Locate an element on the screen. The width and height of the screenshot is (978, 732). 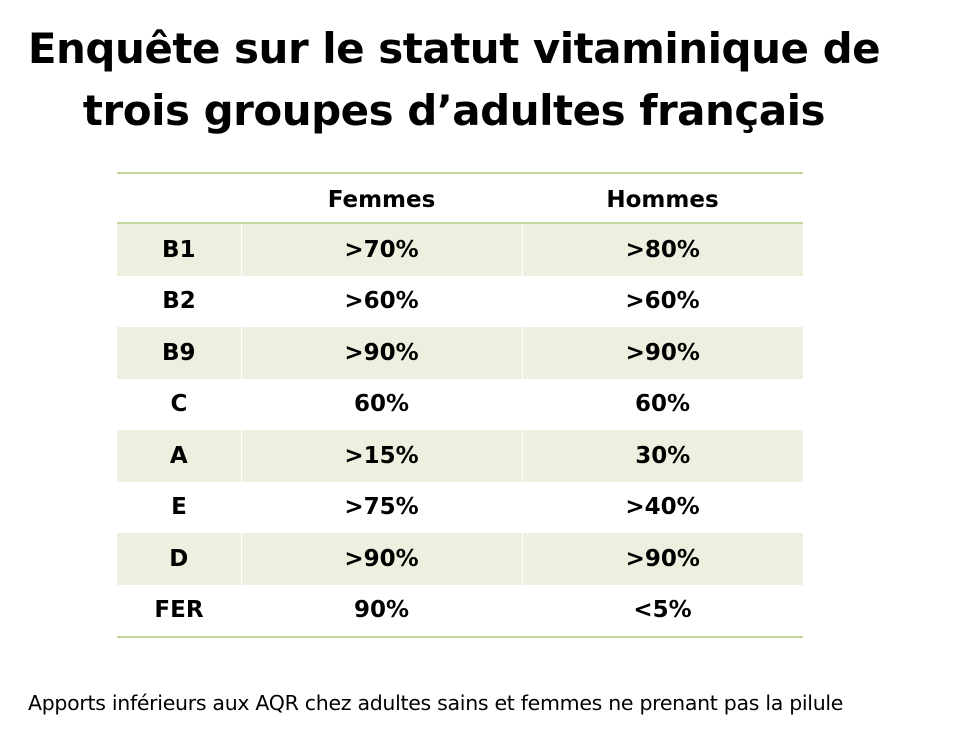
cell-hommes: >40% is located at coordinates (662, 507).